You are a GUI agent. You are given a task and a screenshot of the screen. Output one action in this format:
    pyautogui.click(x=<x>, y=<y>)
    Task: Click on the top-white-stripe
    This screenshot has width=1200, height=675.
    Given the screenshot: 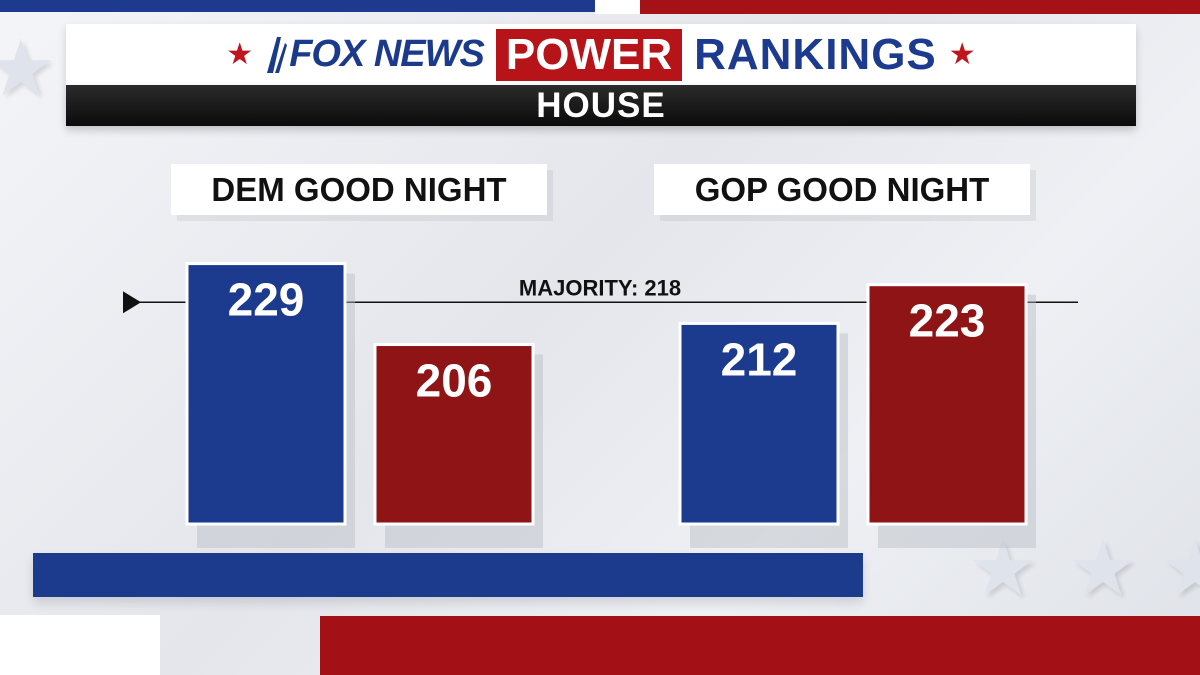 What is the action you would take?
    pyautogui.click(x=617, y=7)
    